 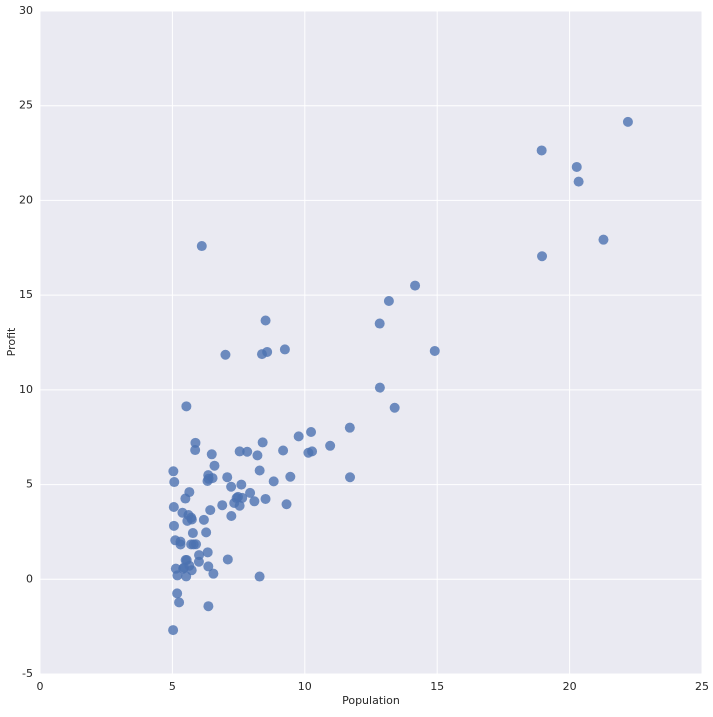 What do you see at coordinates (26, 10) in the screenshot?
I see `y-tick-label: 30` at bounding box center [26, 10].